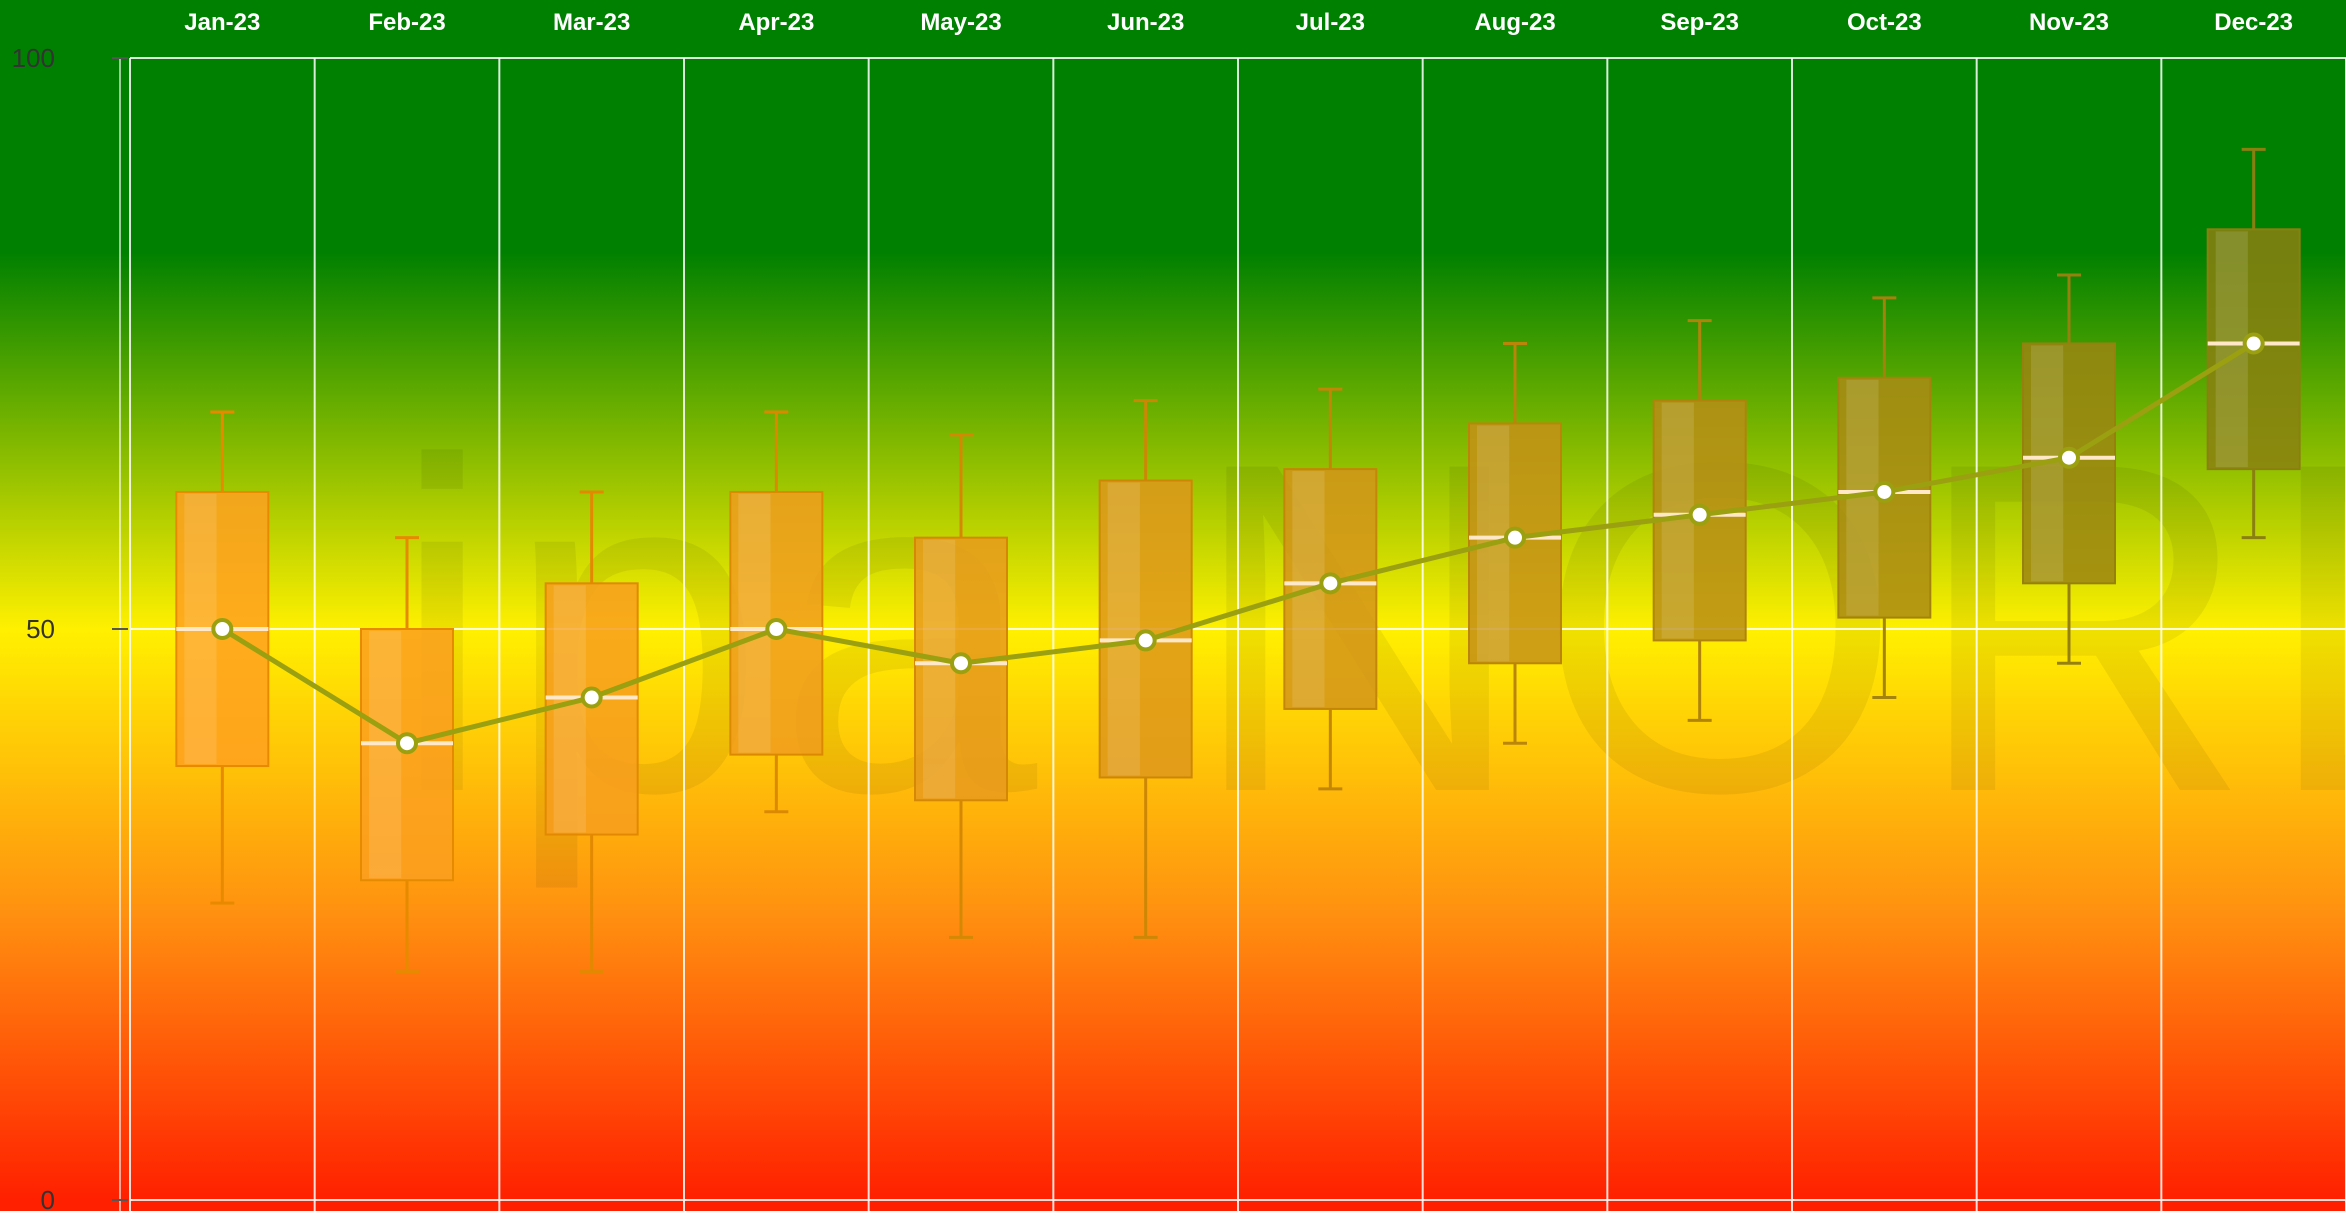  I want to click on x-tick-label: Dec-23, so click(2253, 22).